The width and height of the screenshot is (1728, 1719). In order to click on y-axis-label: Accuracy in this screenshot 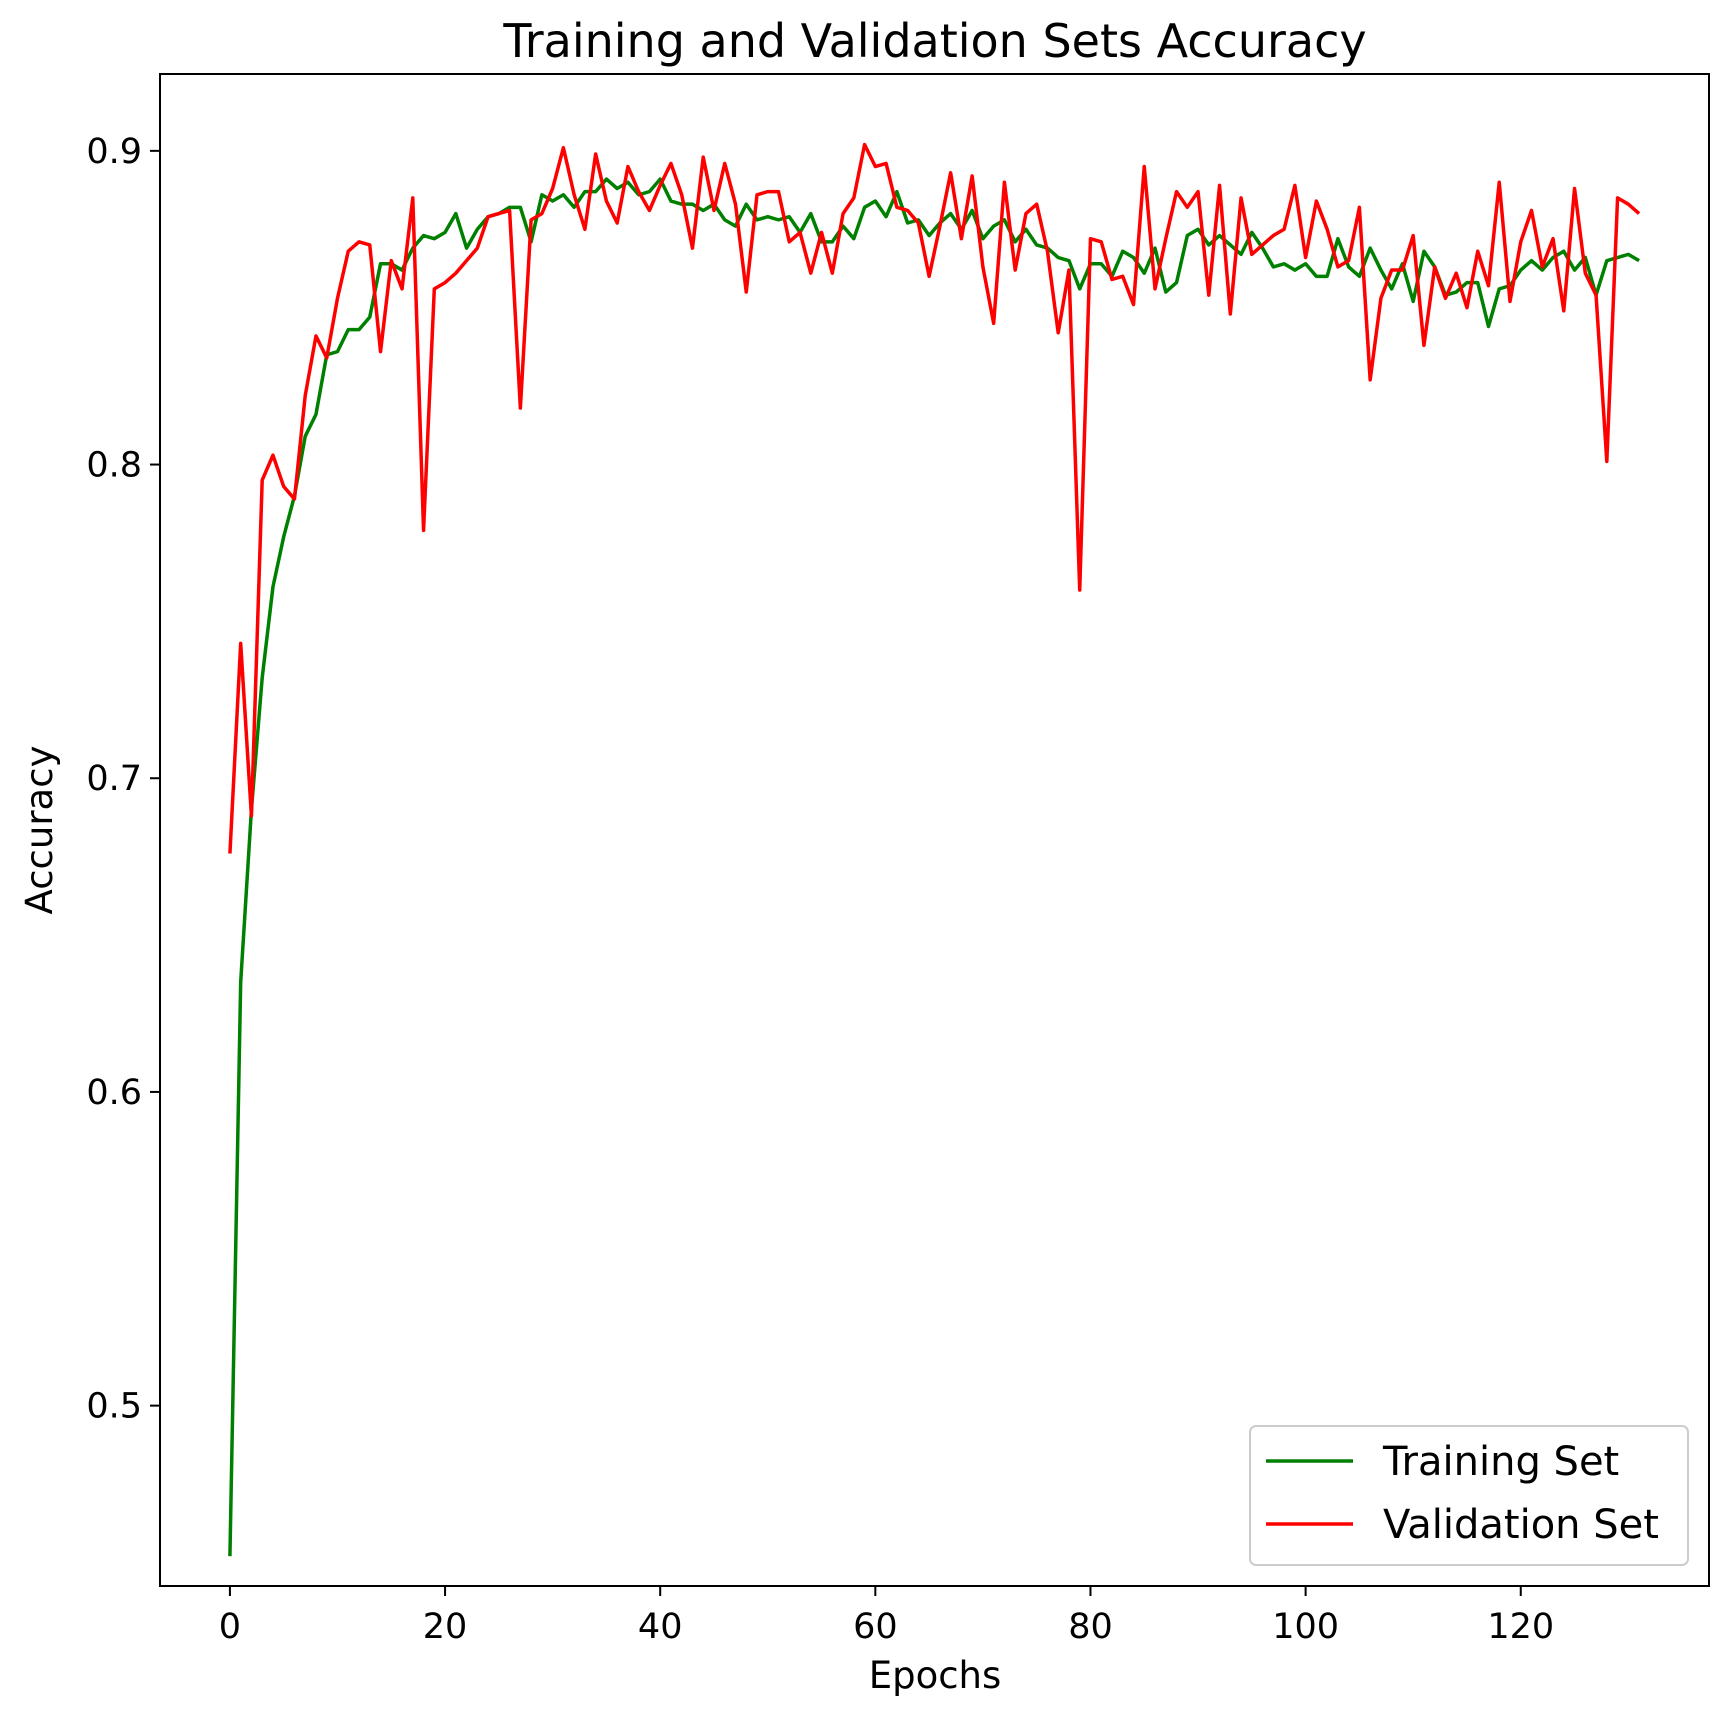, I will do `click(39, 830)`.